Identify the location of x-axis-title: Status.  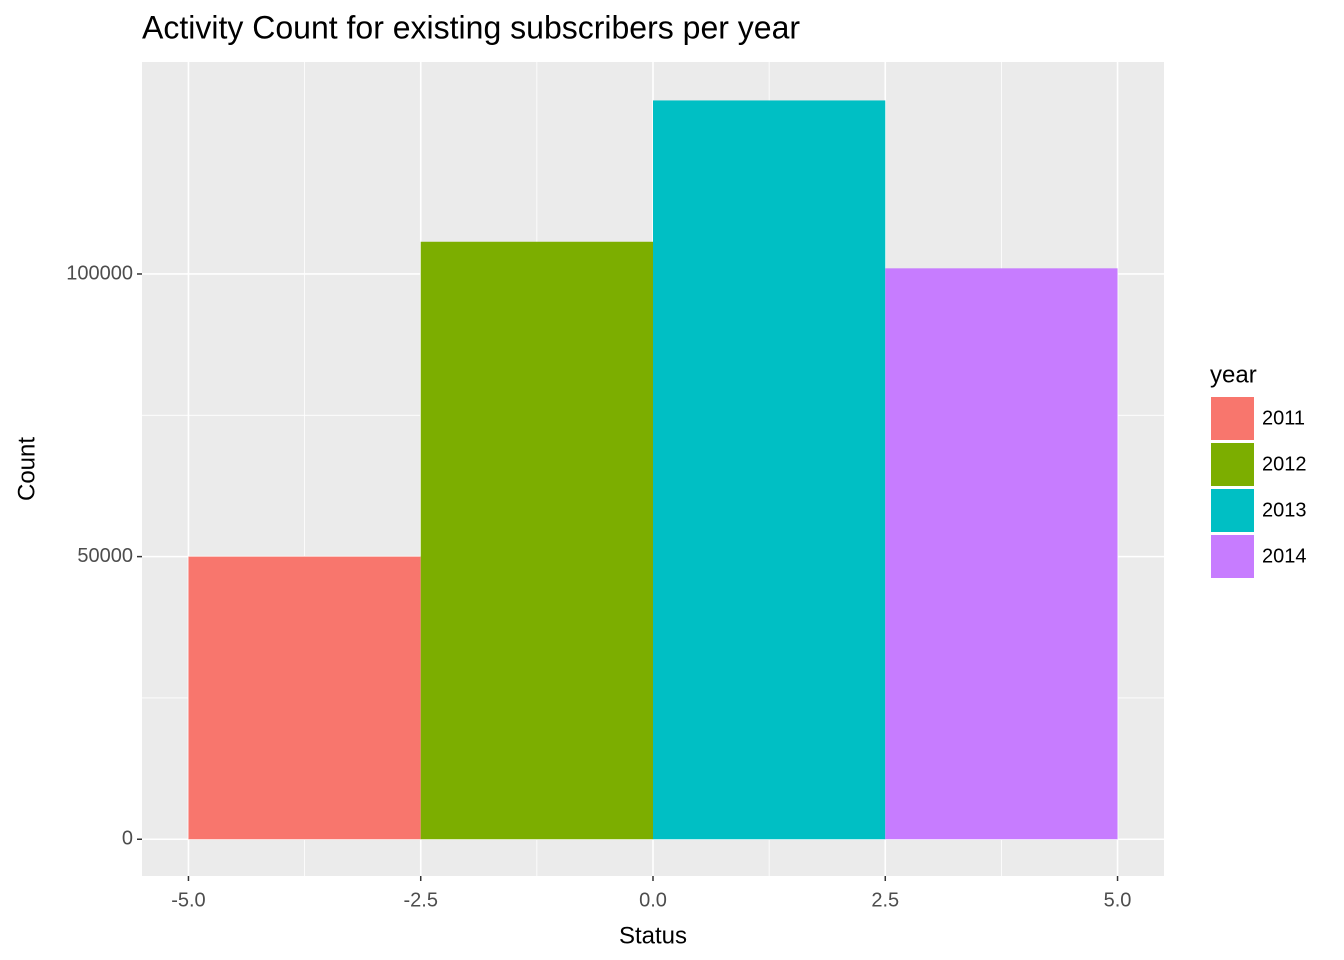
(653, 935).